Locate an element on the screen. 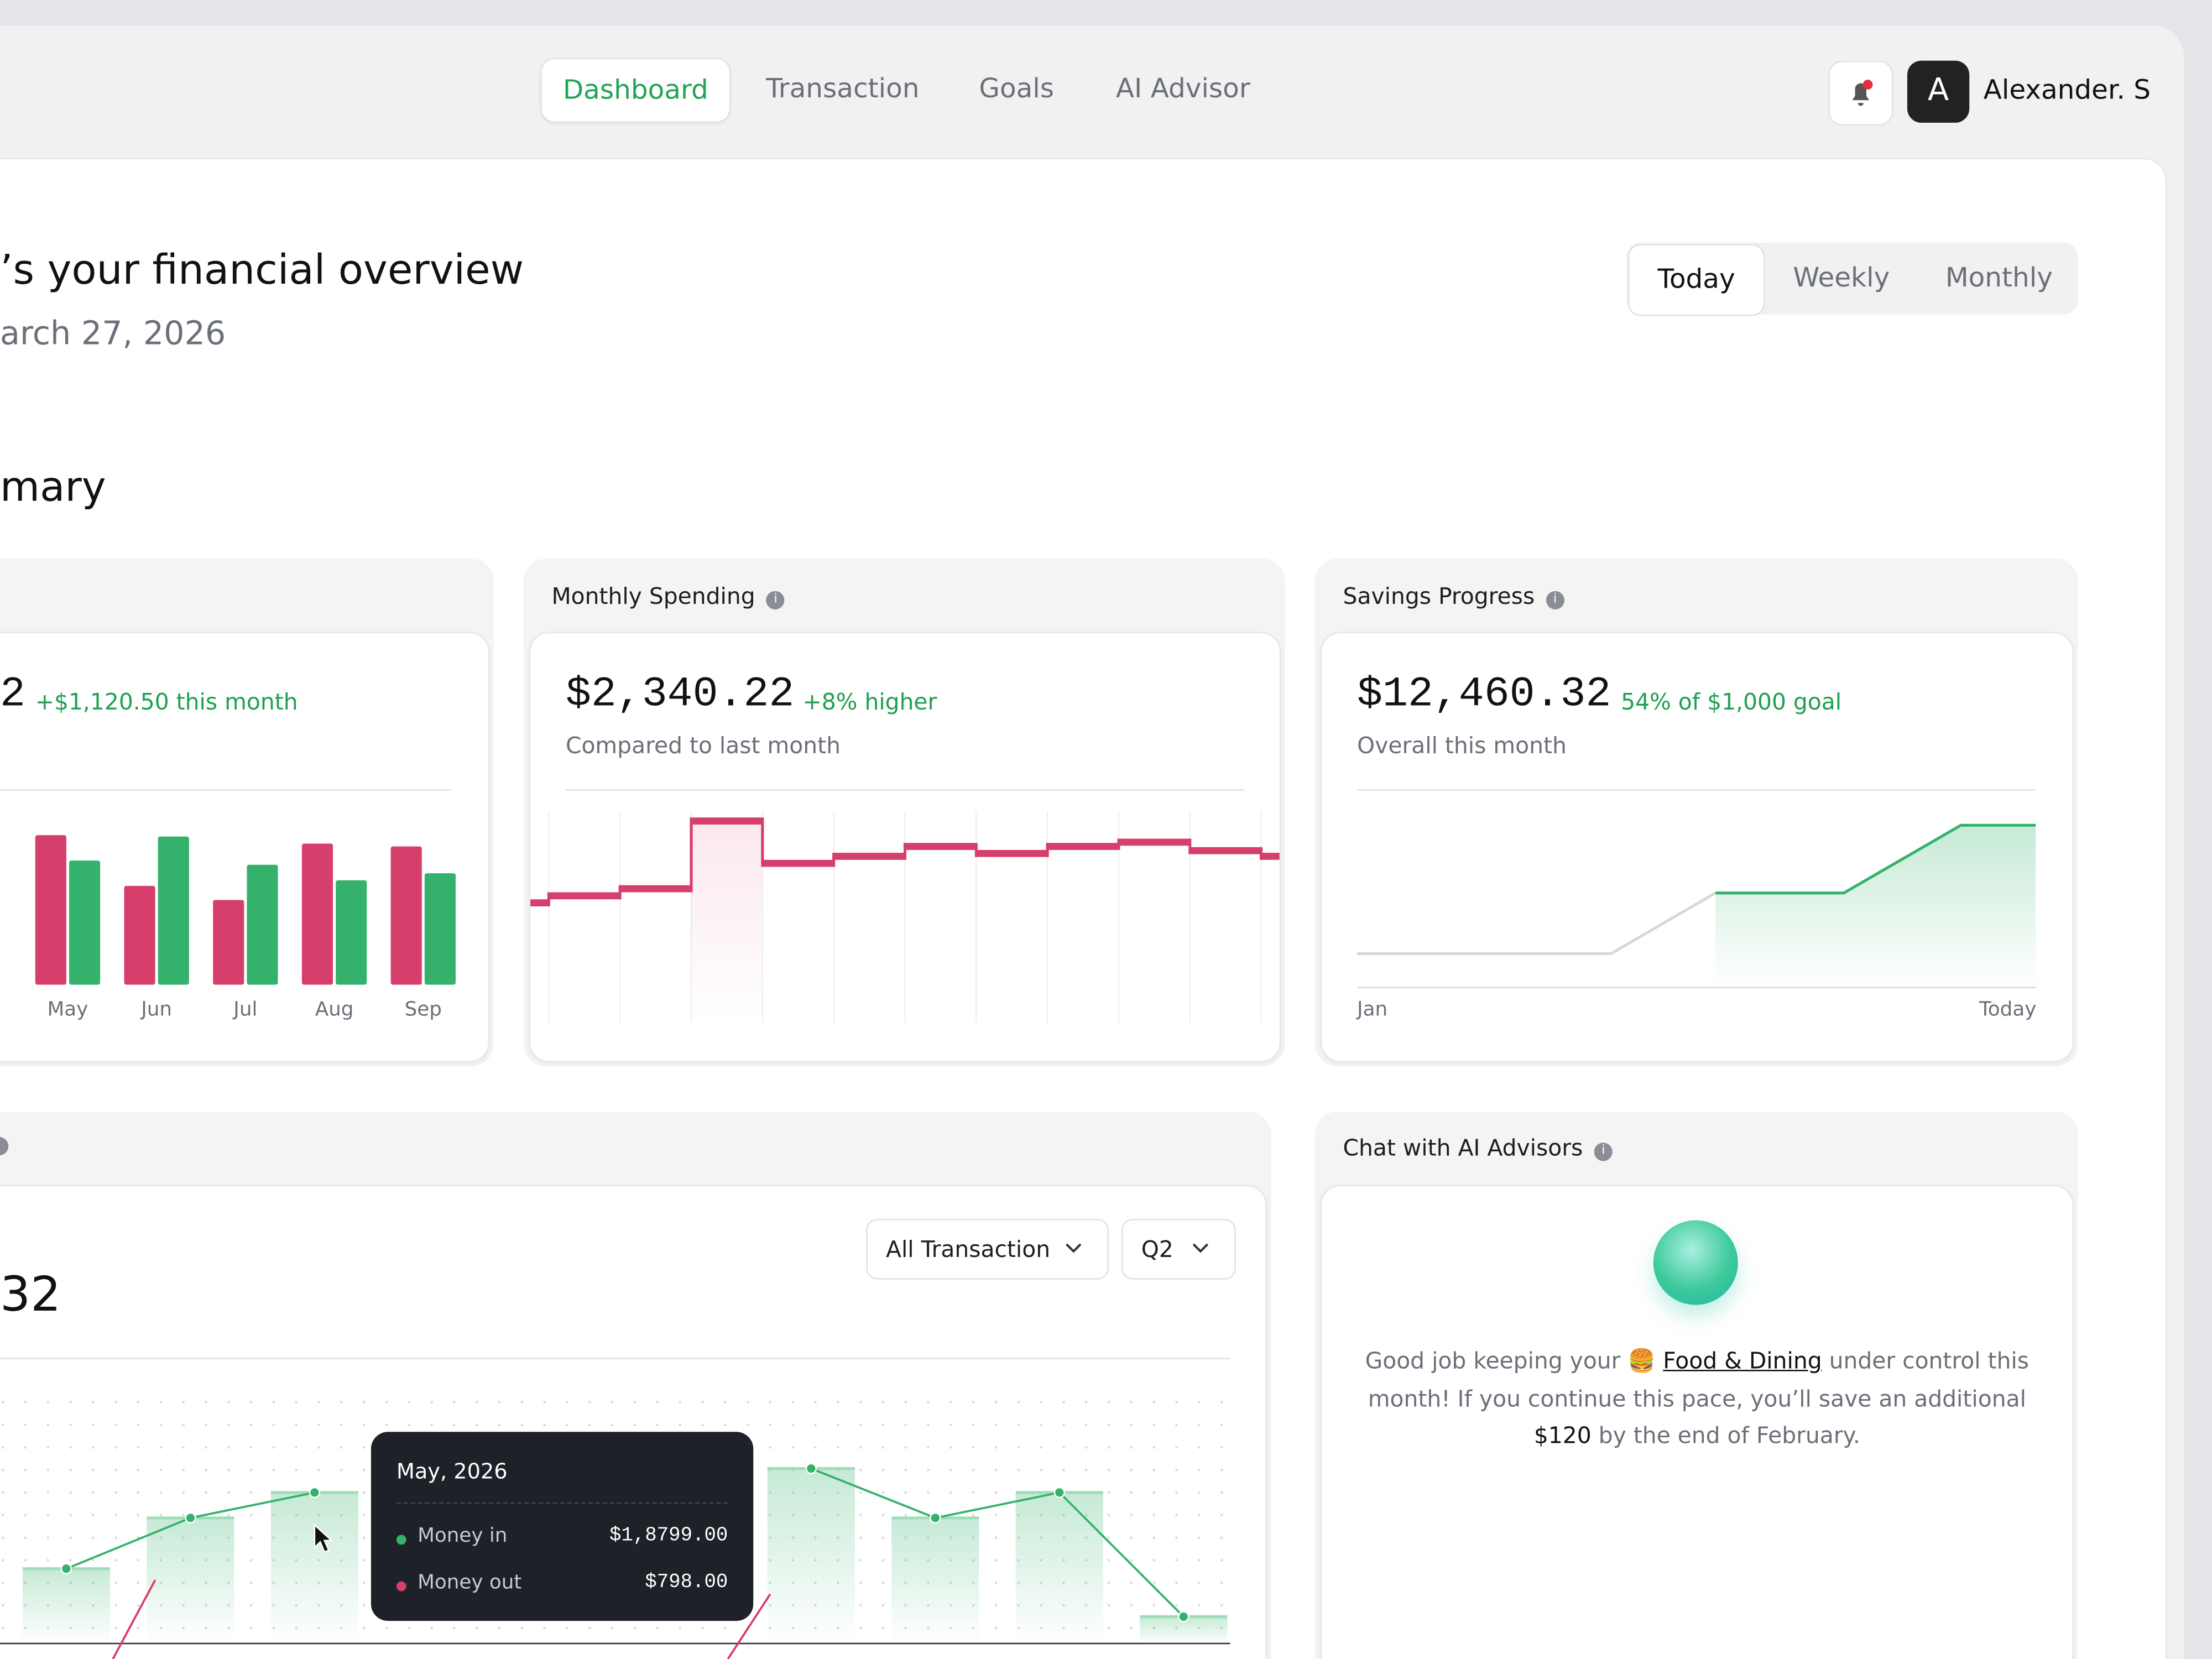 This screenshot has height=1659, width=2212. period-option: Weekly is located at coordinates (1842, 278).